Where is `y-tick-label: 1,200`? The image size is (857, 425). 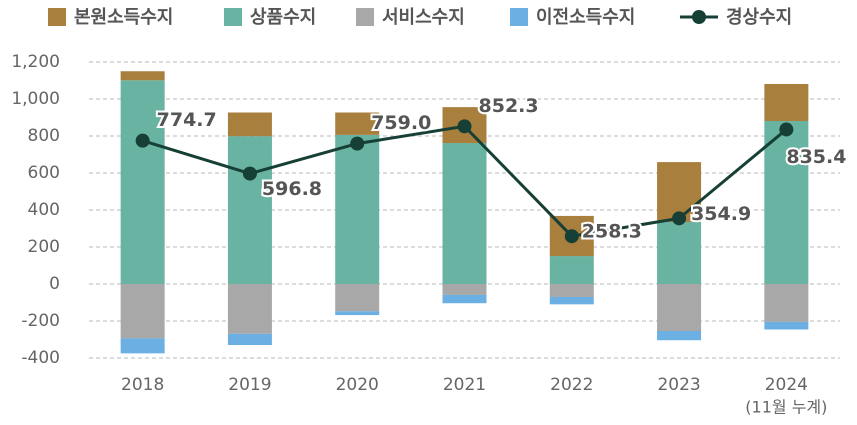 y-tick-label: 1,200 is located at coordinates (35, 62).